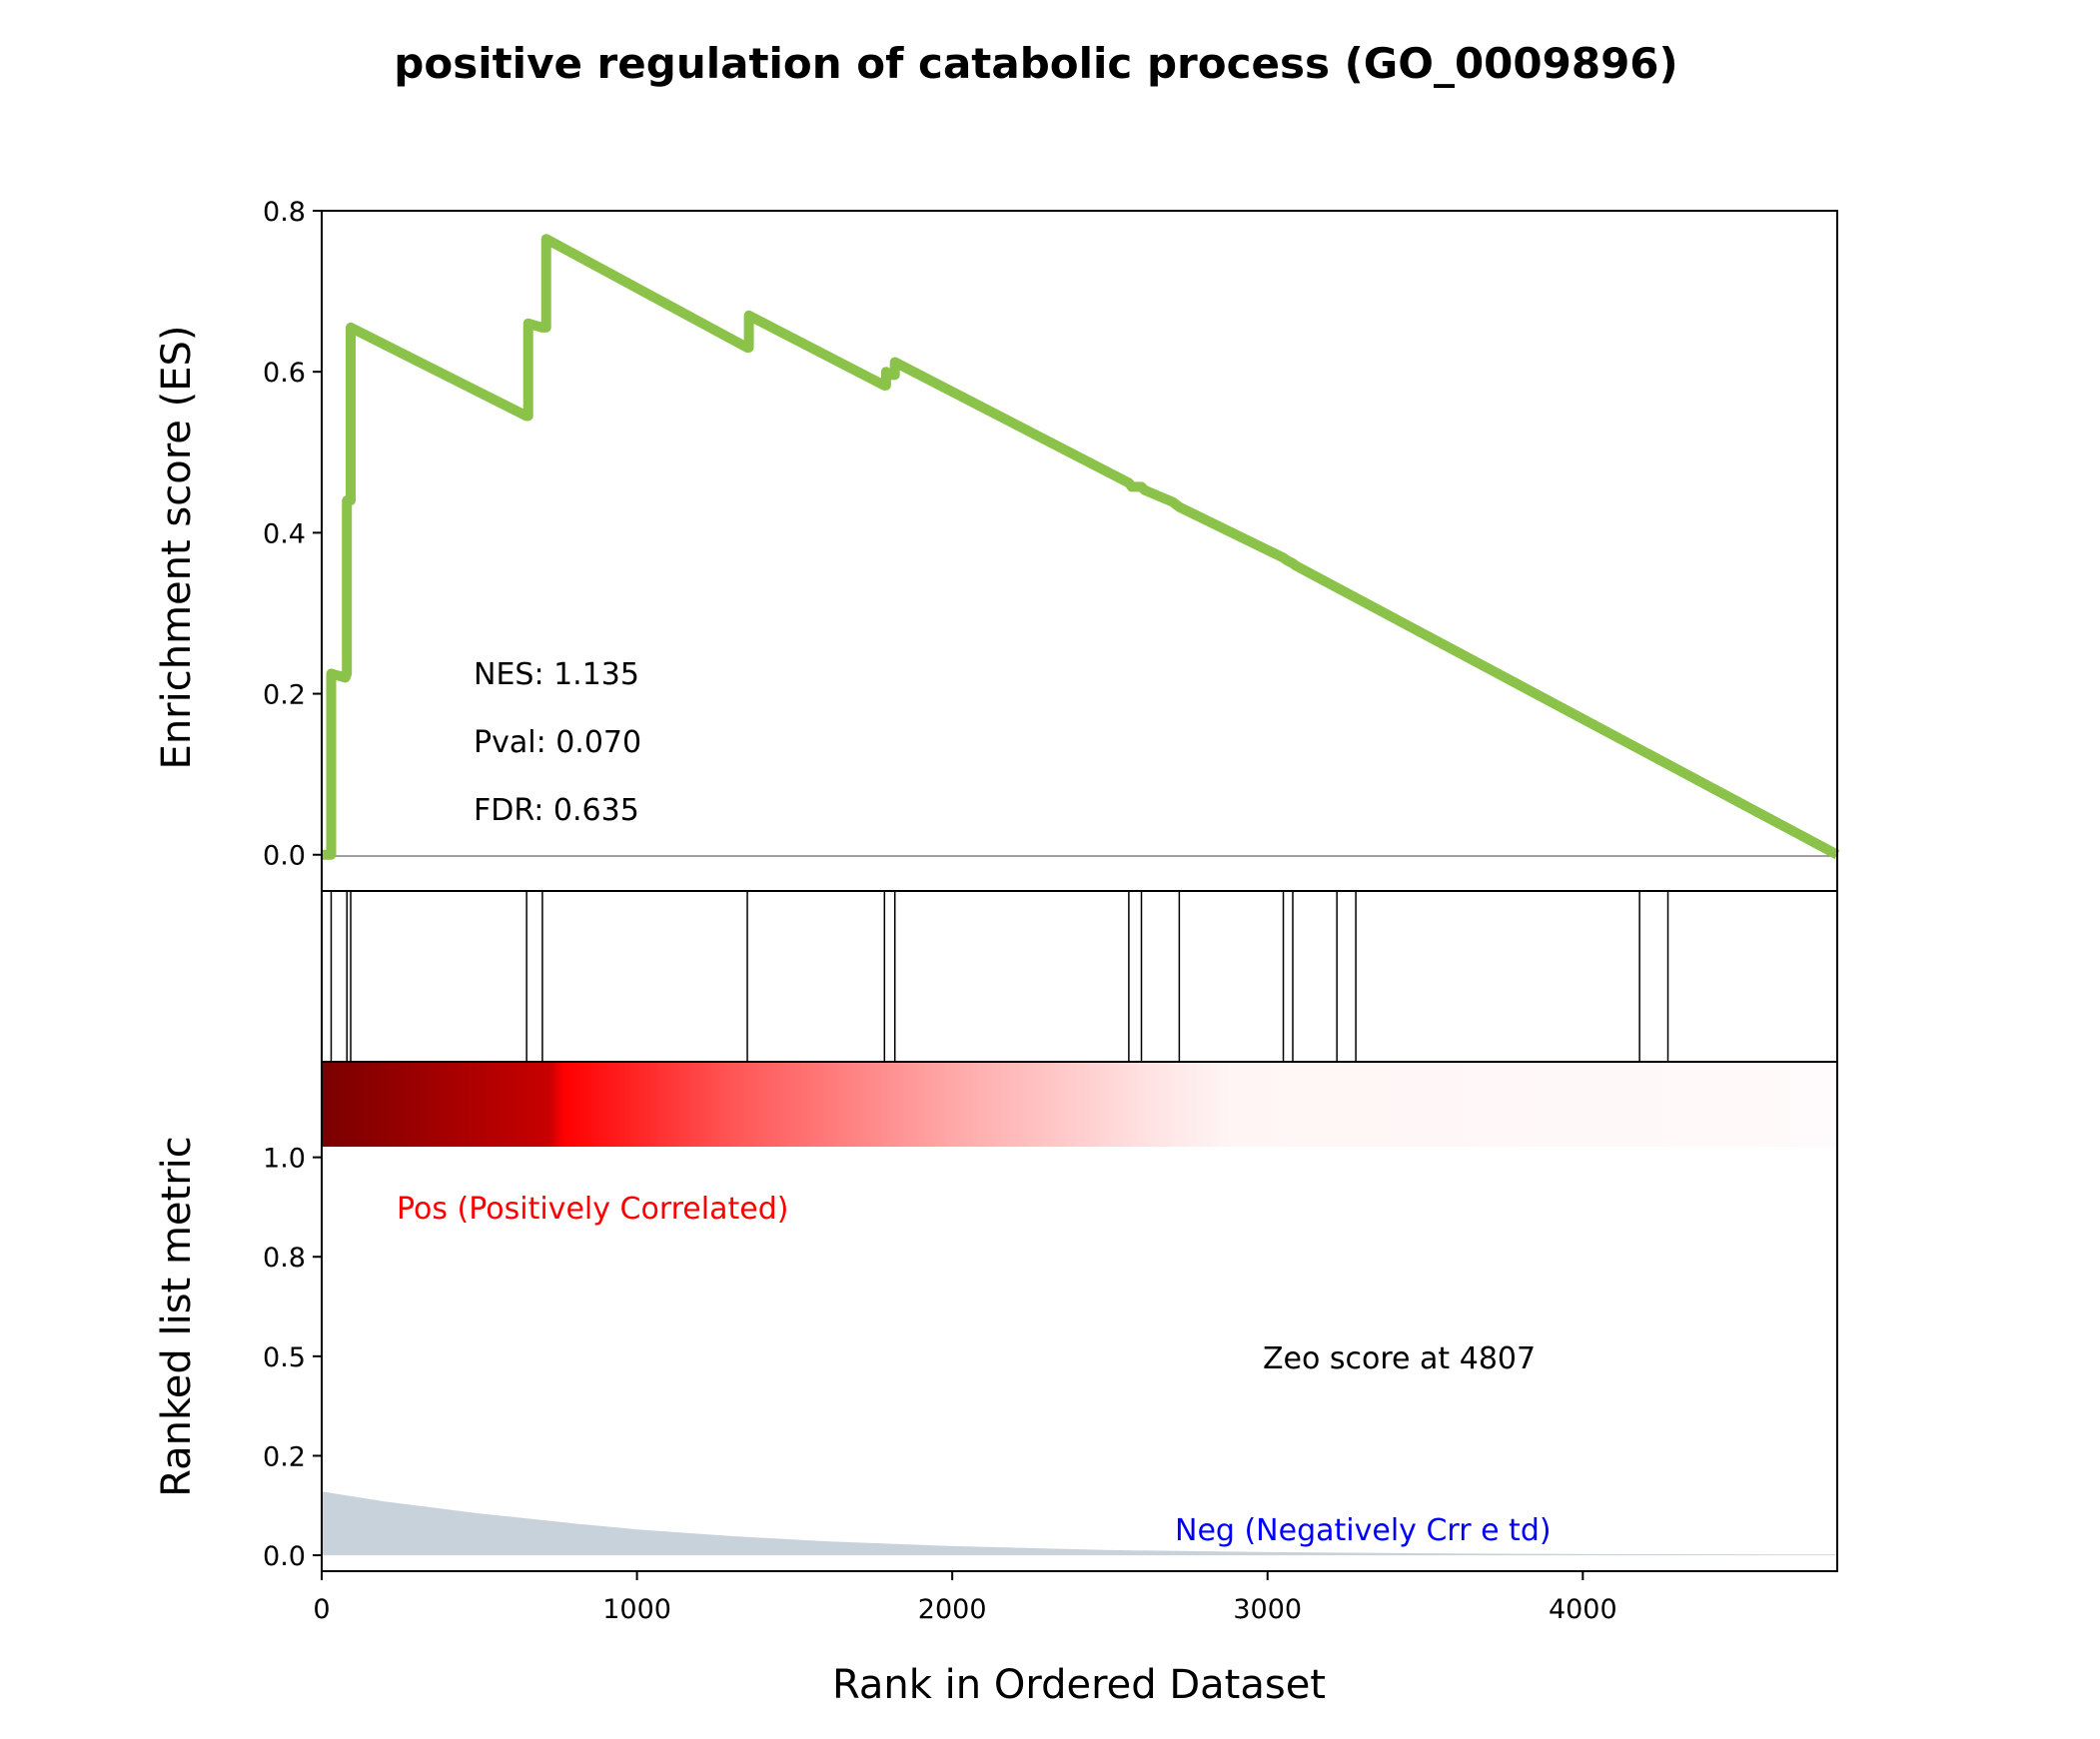  I want to click on x-tick-label: 0, so click(322, 1609).